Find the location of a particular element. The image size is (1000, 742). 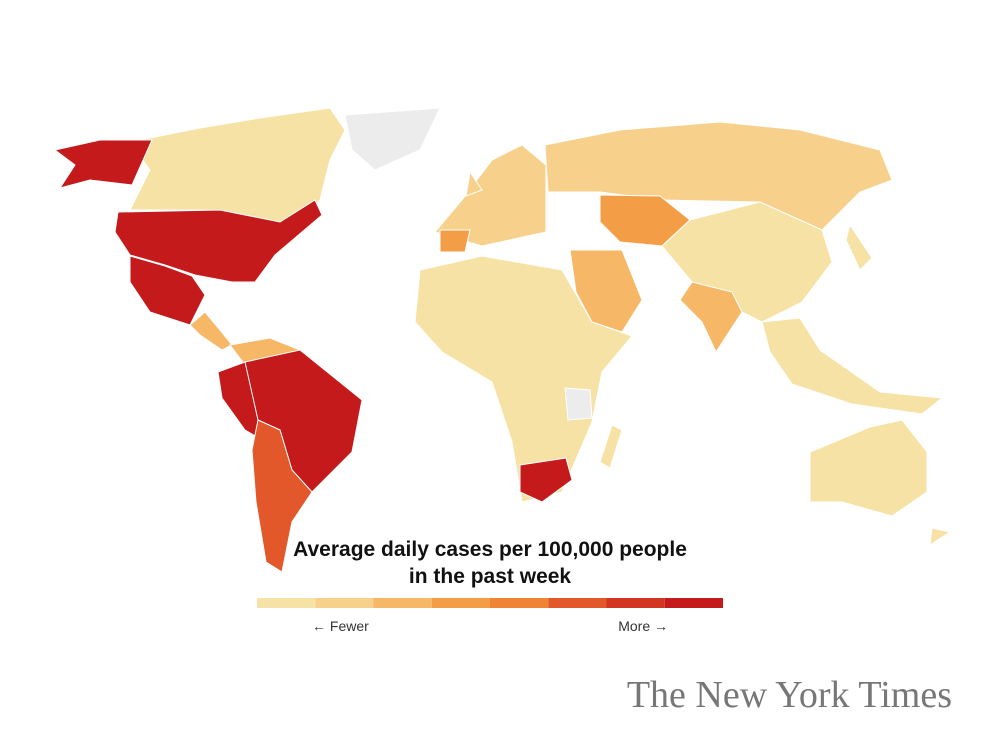

new-zealand is located at coordinates (940, 537).